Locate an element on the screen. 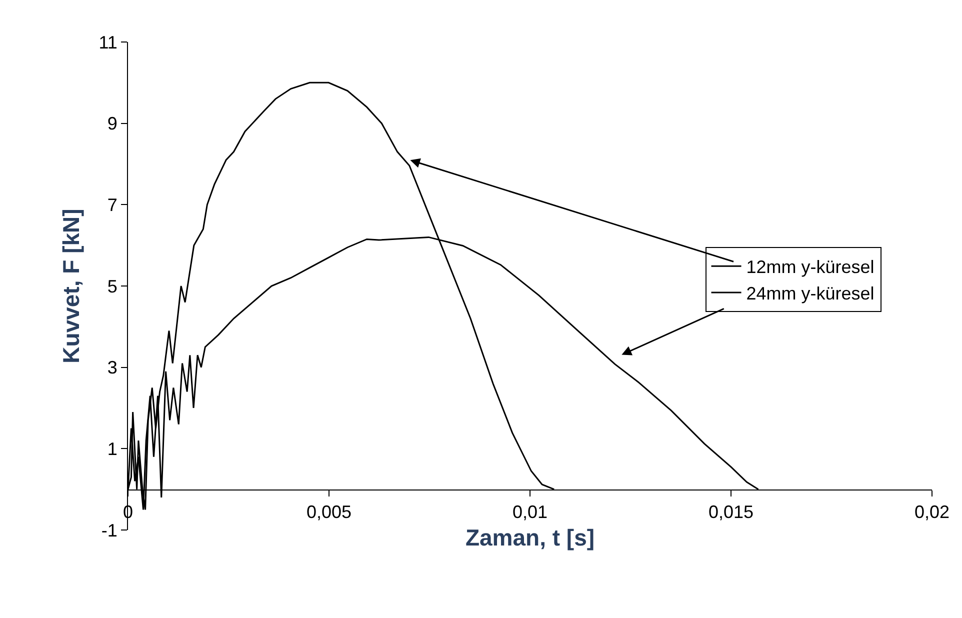 This screenshot has height=618, width=962. y-tick-label: 3 is located at coordinates (112, 368).